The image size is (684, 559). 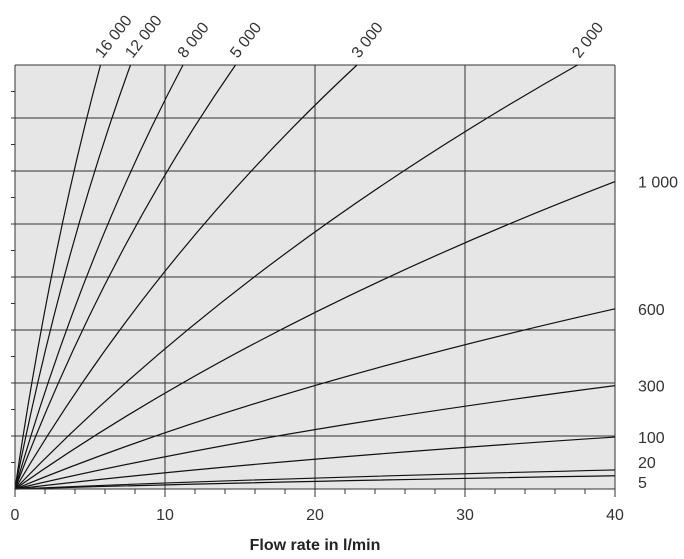 I want to click on curve-label: 8 000, so click(x=194, y=40).